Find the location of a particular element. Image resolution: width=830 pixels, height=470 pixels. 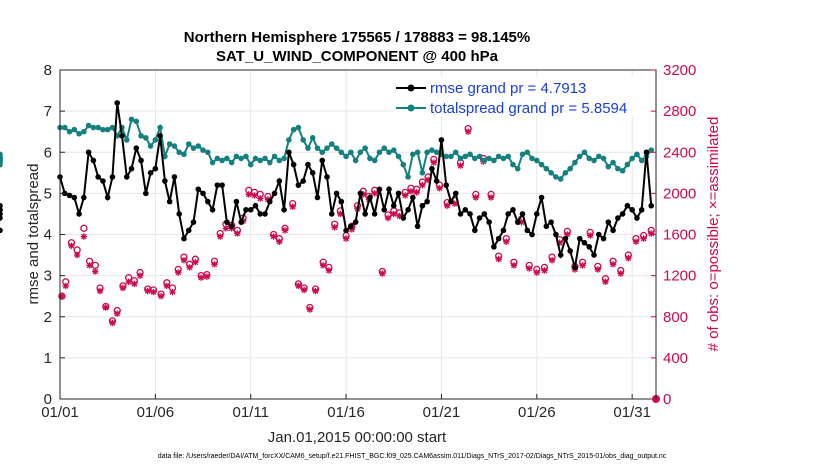

y-right-axis-label: # of obs: o=possible; ×=assimilated is located at coordinates (713, 234).